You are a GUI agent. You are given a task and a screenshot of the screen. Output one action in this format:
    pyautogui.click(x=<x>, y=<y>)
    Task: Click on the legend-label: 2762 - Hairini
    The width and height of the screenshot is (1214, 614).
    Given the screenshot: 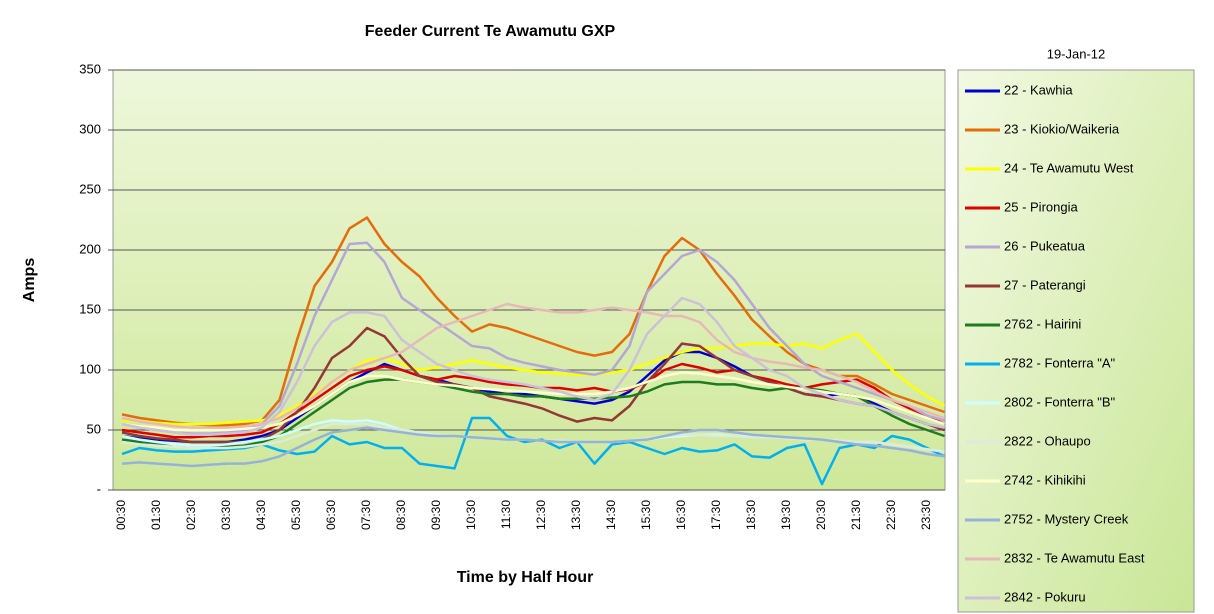 What is the action you would take?
    pyautogui.click(x=1042, y=323)
    